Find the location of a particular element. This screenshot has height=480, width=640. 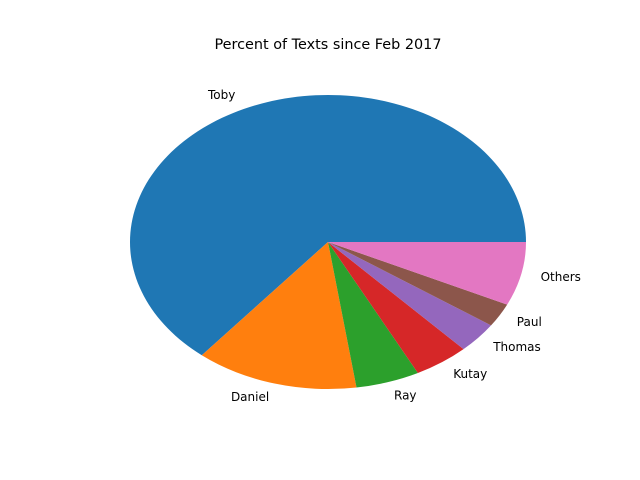

pie-slice-others is located at coordinates (427, 273).